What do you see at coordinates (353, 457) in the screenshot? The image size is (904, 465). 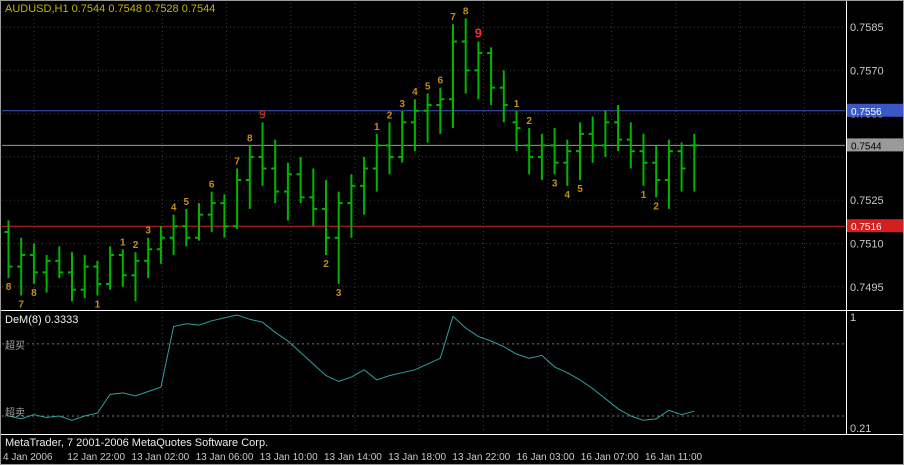 I see `time-label: 13 Jan 14:00` at bounding box center [353, 457].